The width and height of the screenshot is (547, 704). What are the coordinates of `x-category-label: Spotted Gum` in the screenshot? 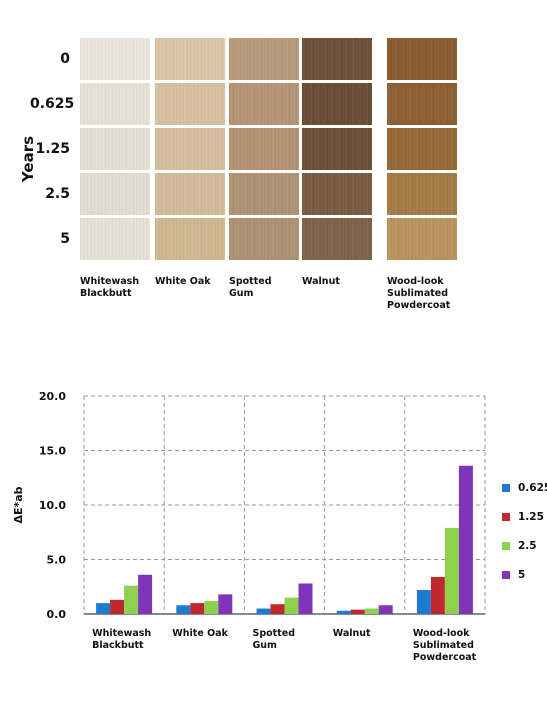 It's located at (274, 639).